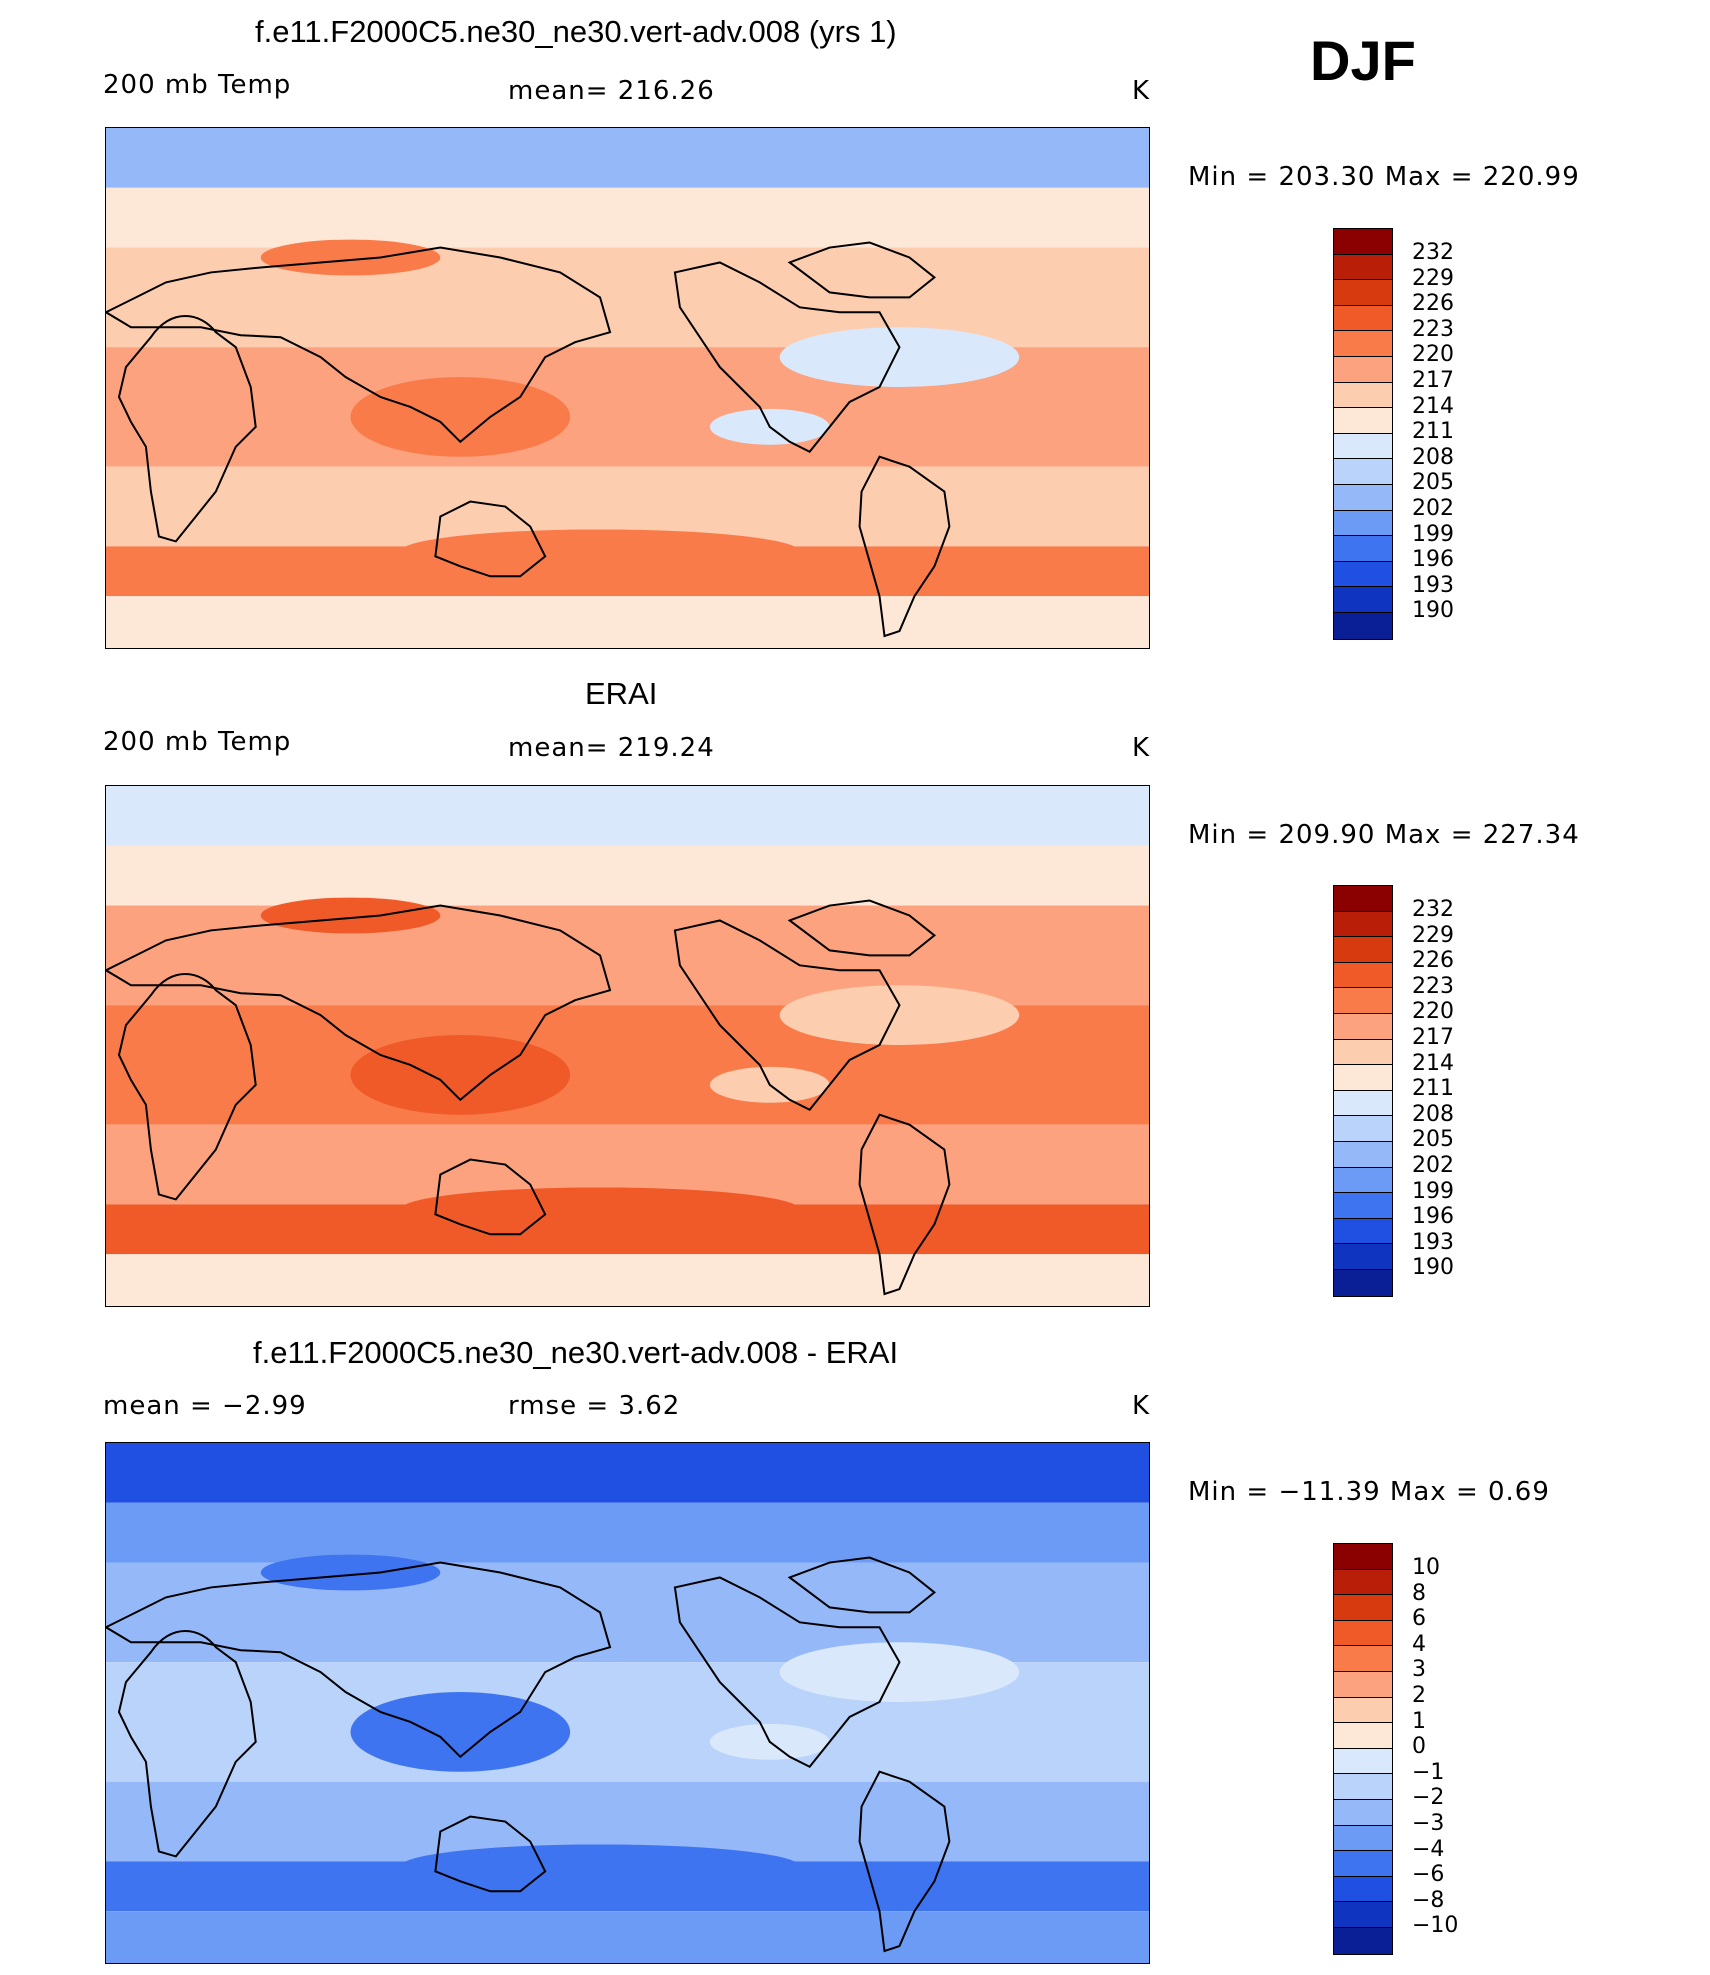 The height and width of the screenshot is (1975, 1710). I want to click on colorbar-tick-label: 229, so click(1433, 935).